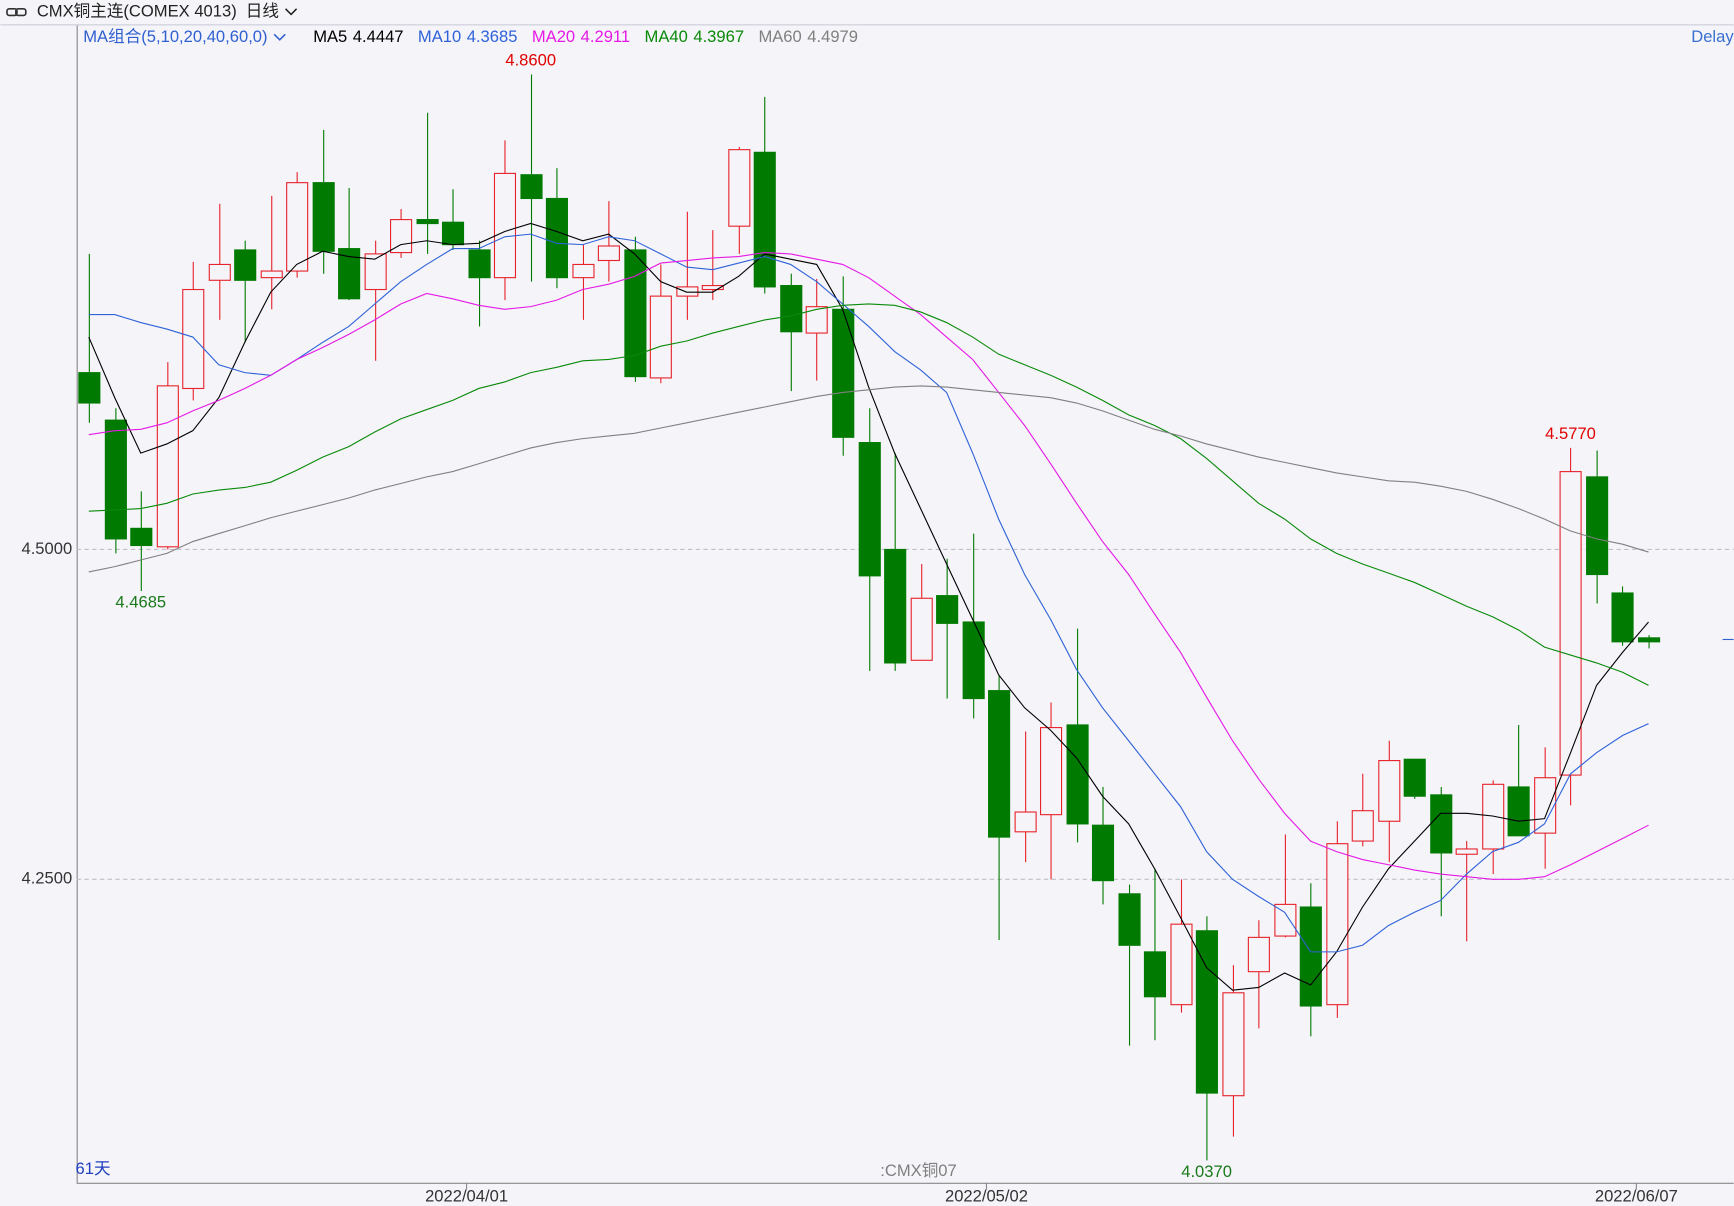 This screenshot has width=1734, height=1206. What do you see at coordinates (46, 548) in the screenshot?
I see `y-tick-label: 4.5000` at bounding box center [46, 548].